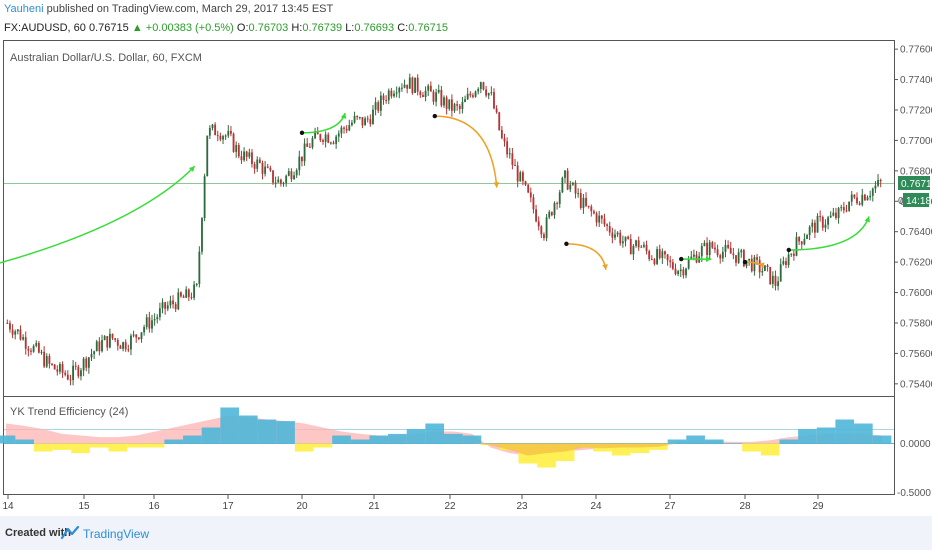 The image size is (932, 550). What do you see at coordinates (62, 446) in the screenshot?
I see `indicator-negative-bar` at bounding box center [62, 446].